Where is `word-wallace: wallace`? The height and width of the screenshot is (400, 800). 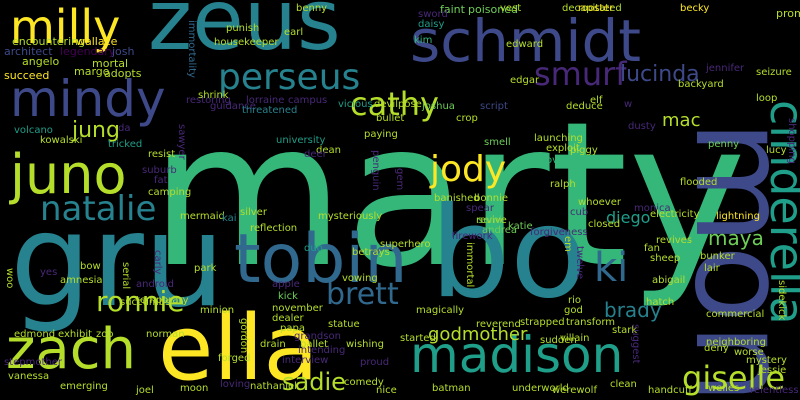 word-wallace: wallace is located at coordinates (97, 41).